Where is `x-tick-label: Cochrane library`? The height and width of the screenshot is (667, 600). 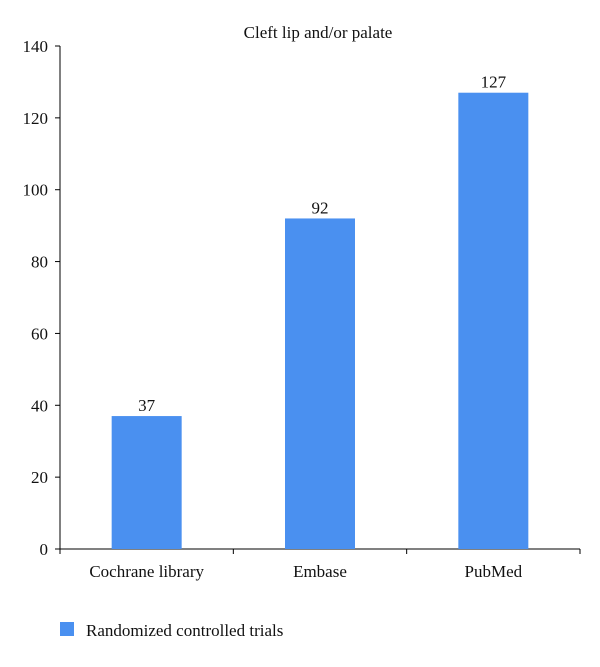 x-tick-label: Cochrane library is located at coordinates (146, 571).